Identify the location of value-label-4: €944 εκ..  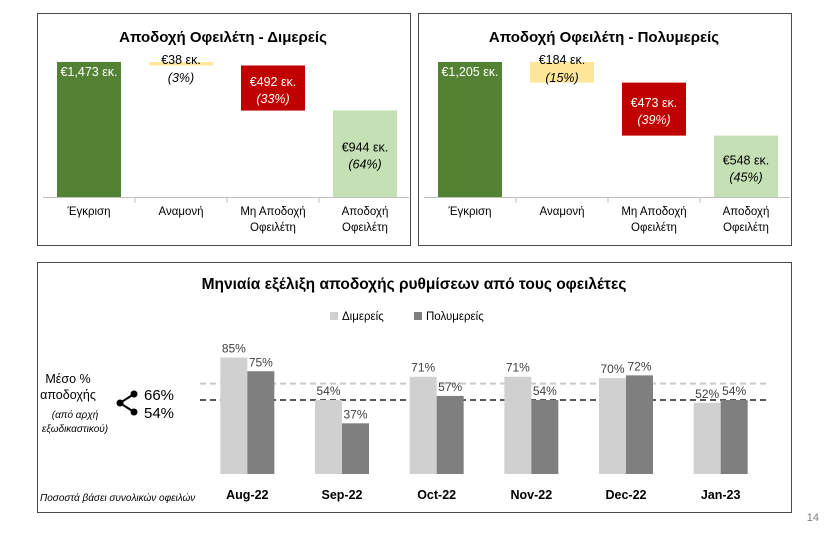
(365, 148).